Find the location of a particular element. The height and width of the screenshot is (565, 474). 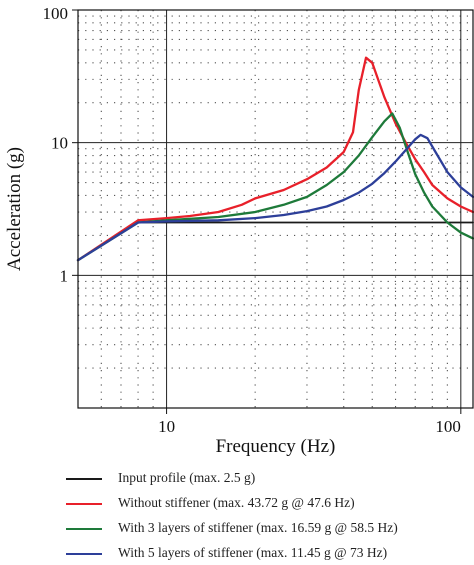

y-tick-label: 10 is located at coordinates (59, 143).